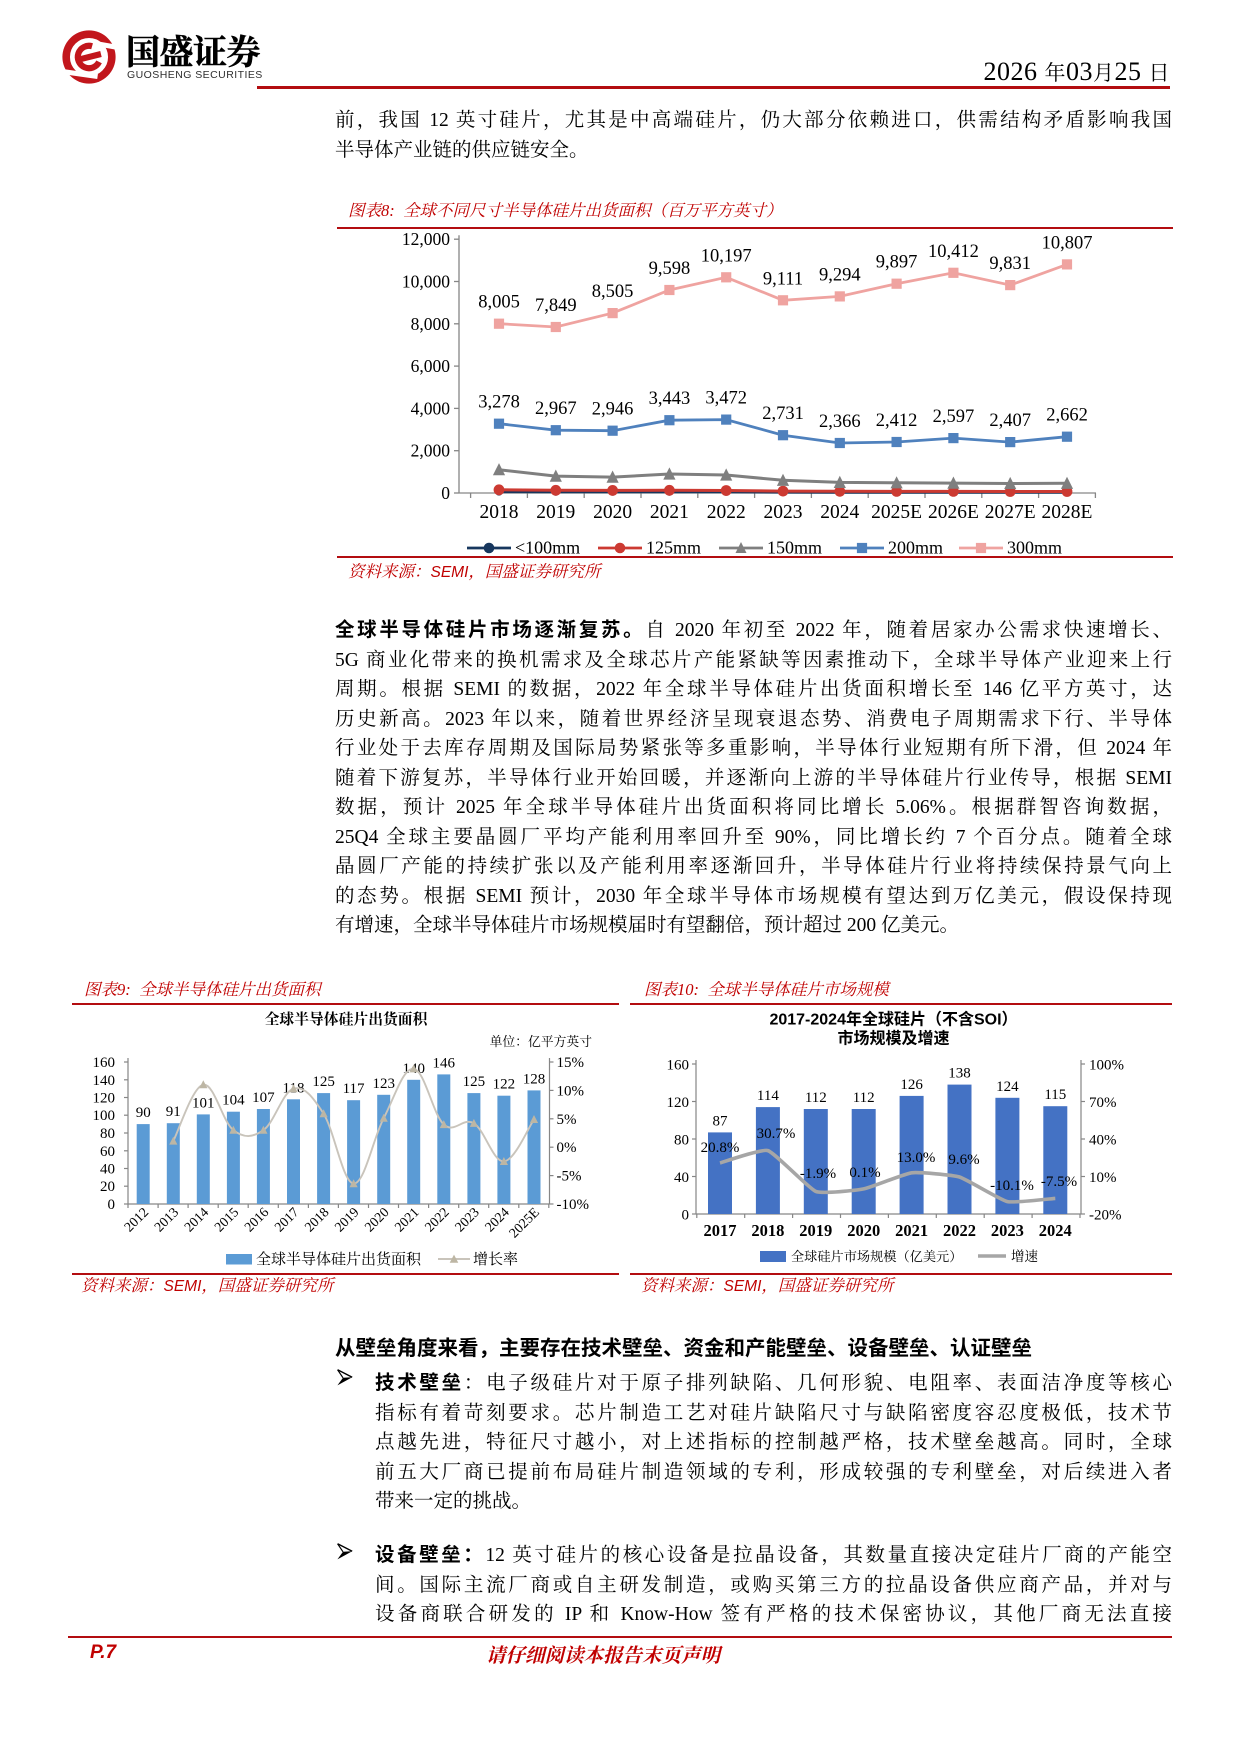 This screenshot has height=1753, width=1240. What do you see at coordinates (1012, 1186) in the screenshot?
I see `svg-text: -10.1%` at bounding box center [1012, 1186].